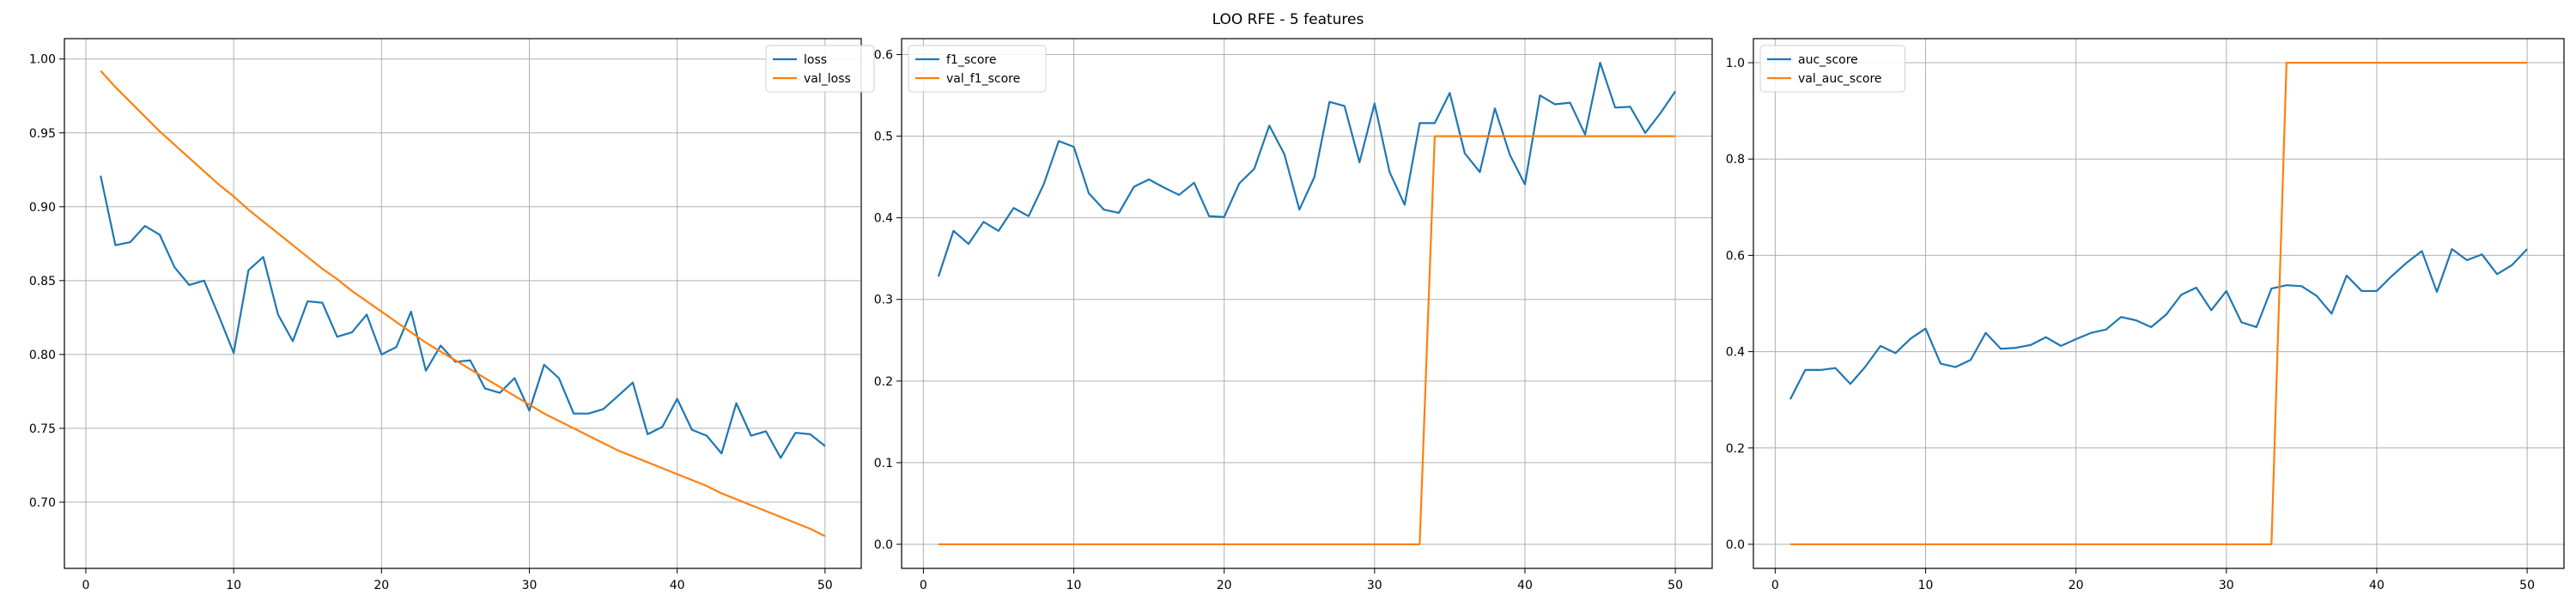 This screenshot has height=601, width=2576. Describe the element at coordinates (983, 79) in the screenshot. I see `legend-label: val_f1_score` at that location.